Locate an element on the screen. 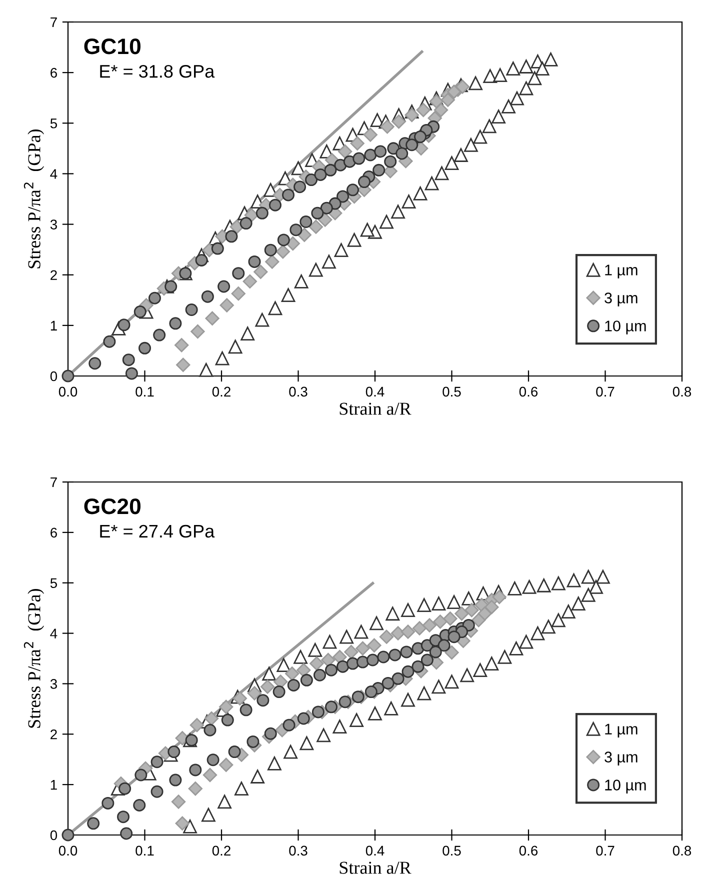 The height and width of the screenshot is (895, 701). y-tick-label: 2 is located at coordinates (53, 734).